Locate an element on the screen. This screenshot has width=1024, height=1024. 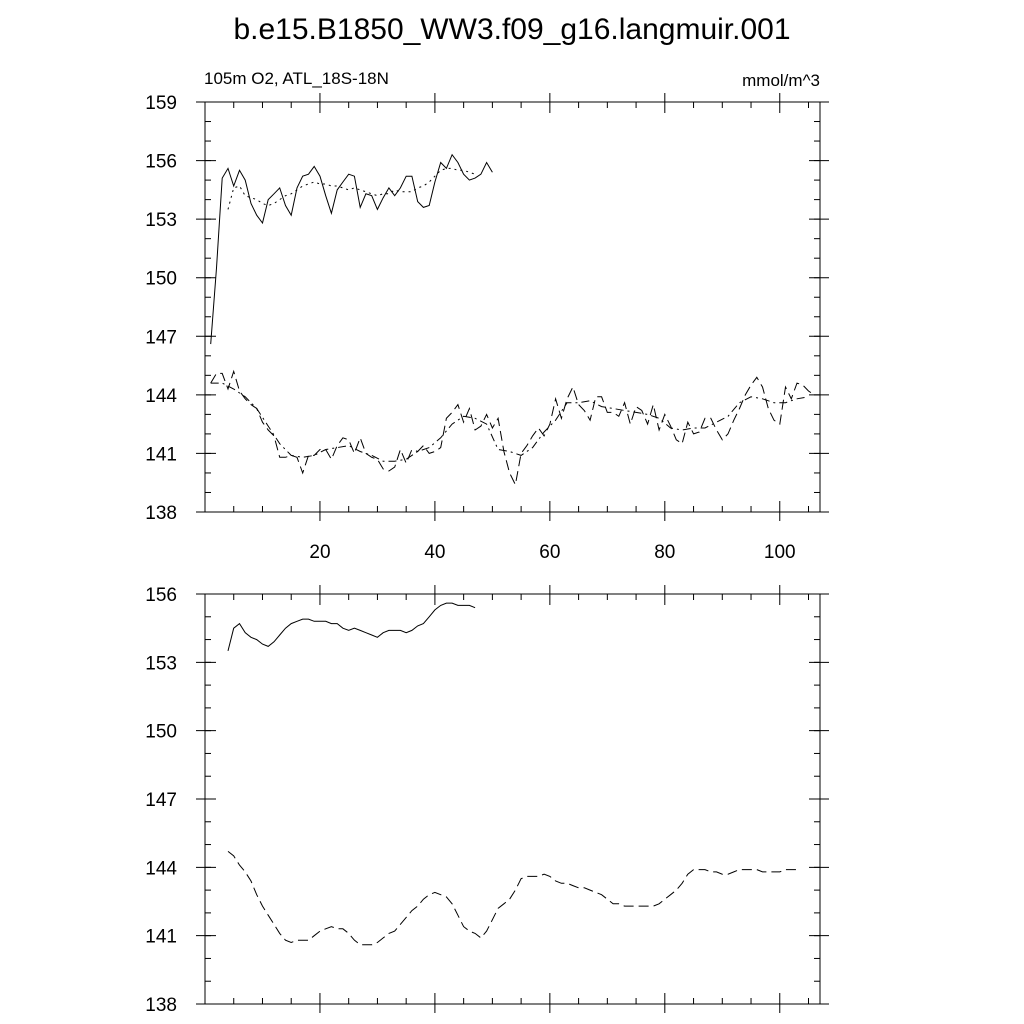
series-line-dotted is located at coordinates (351, 188).